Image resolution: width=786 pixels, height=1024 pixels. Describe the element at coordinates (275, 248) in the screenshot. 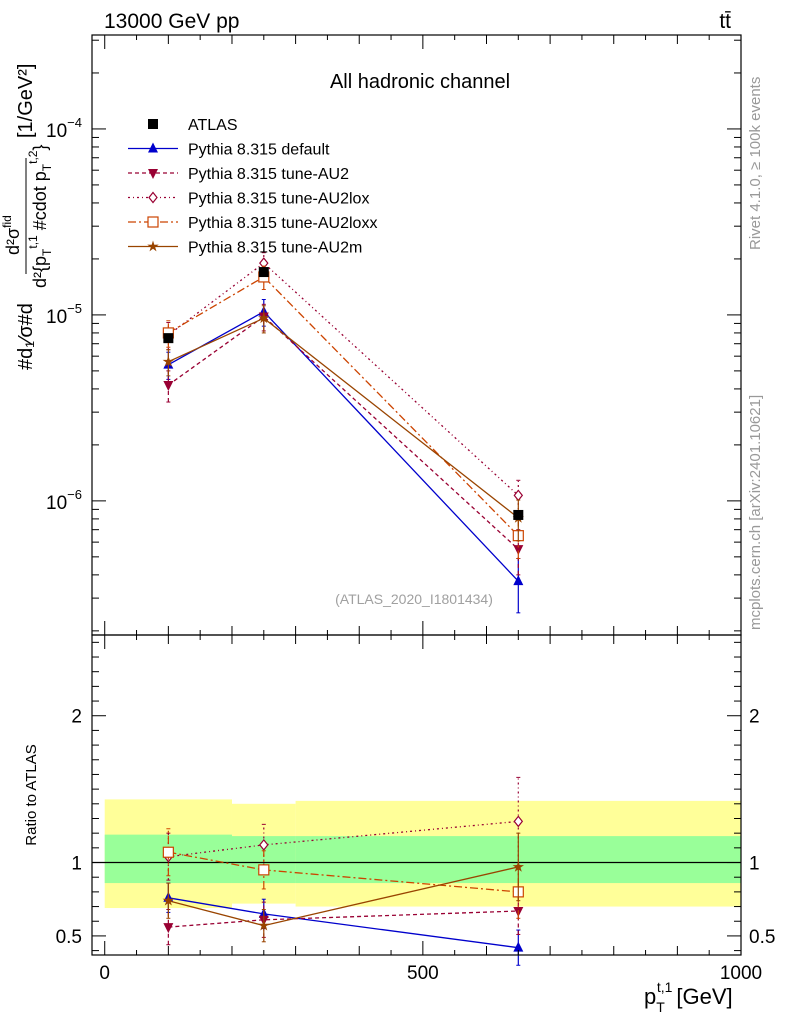

I see `legend-label: Pythia 8.315 tune-AU2m` at that location.